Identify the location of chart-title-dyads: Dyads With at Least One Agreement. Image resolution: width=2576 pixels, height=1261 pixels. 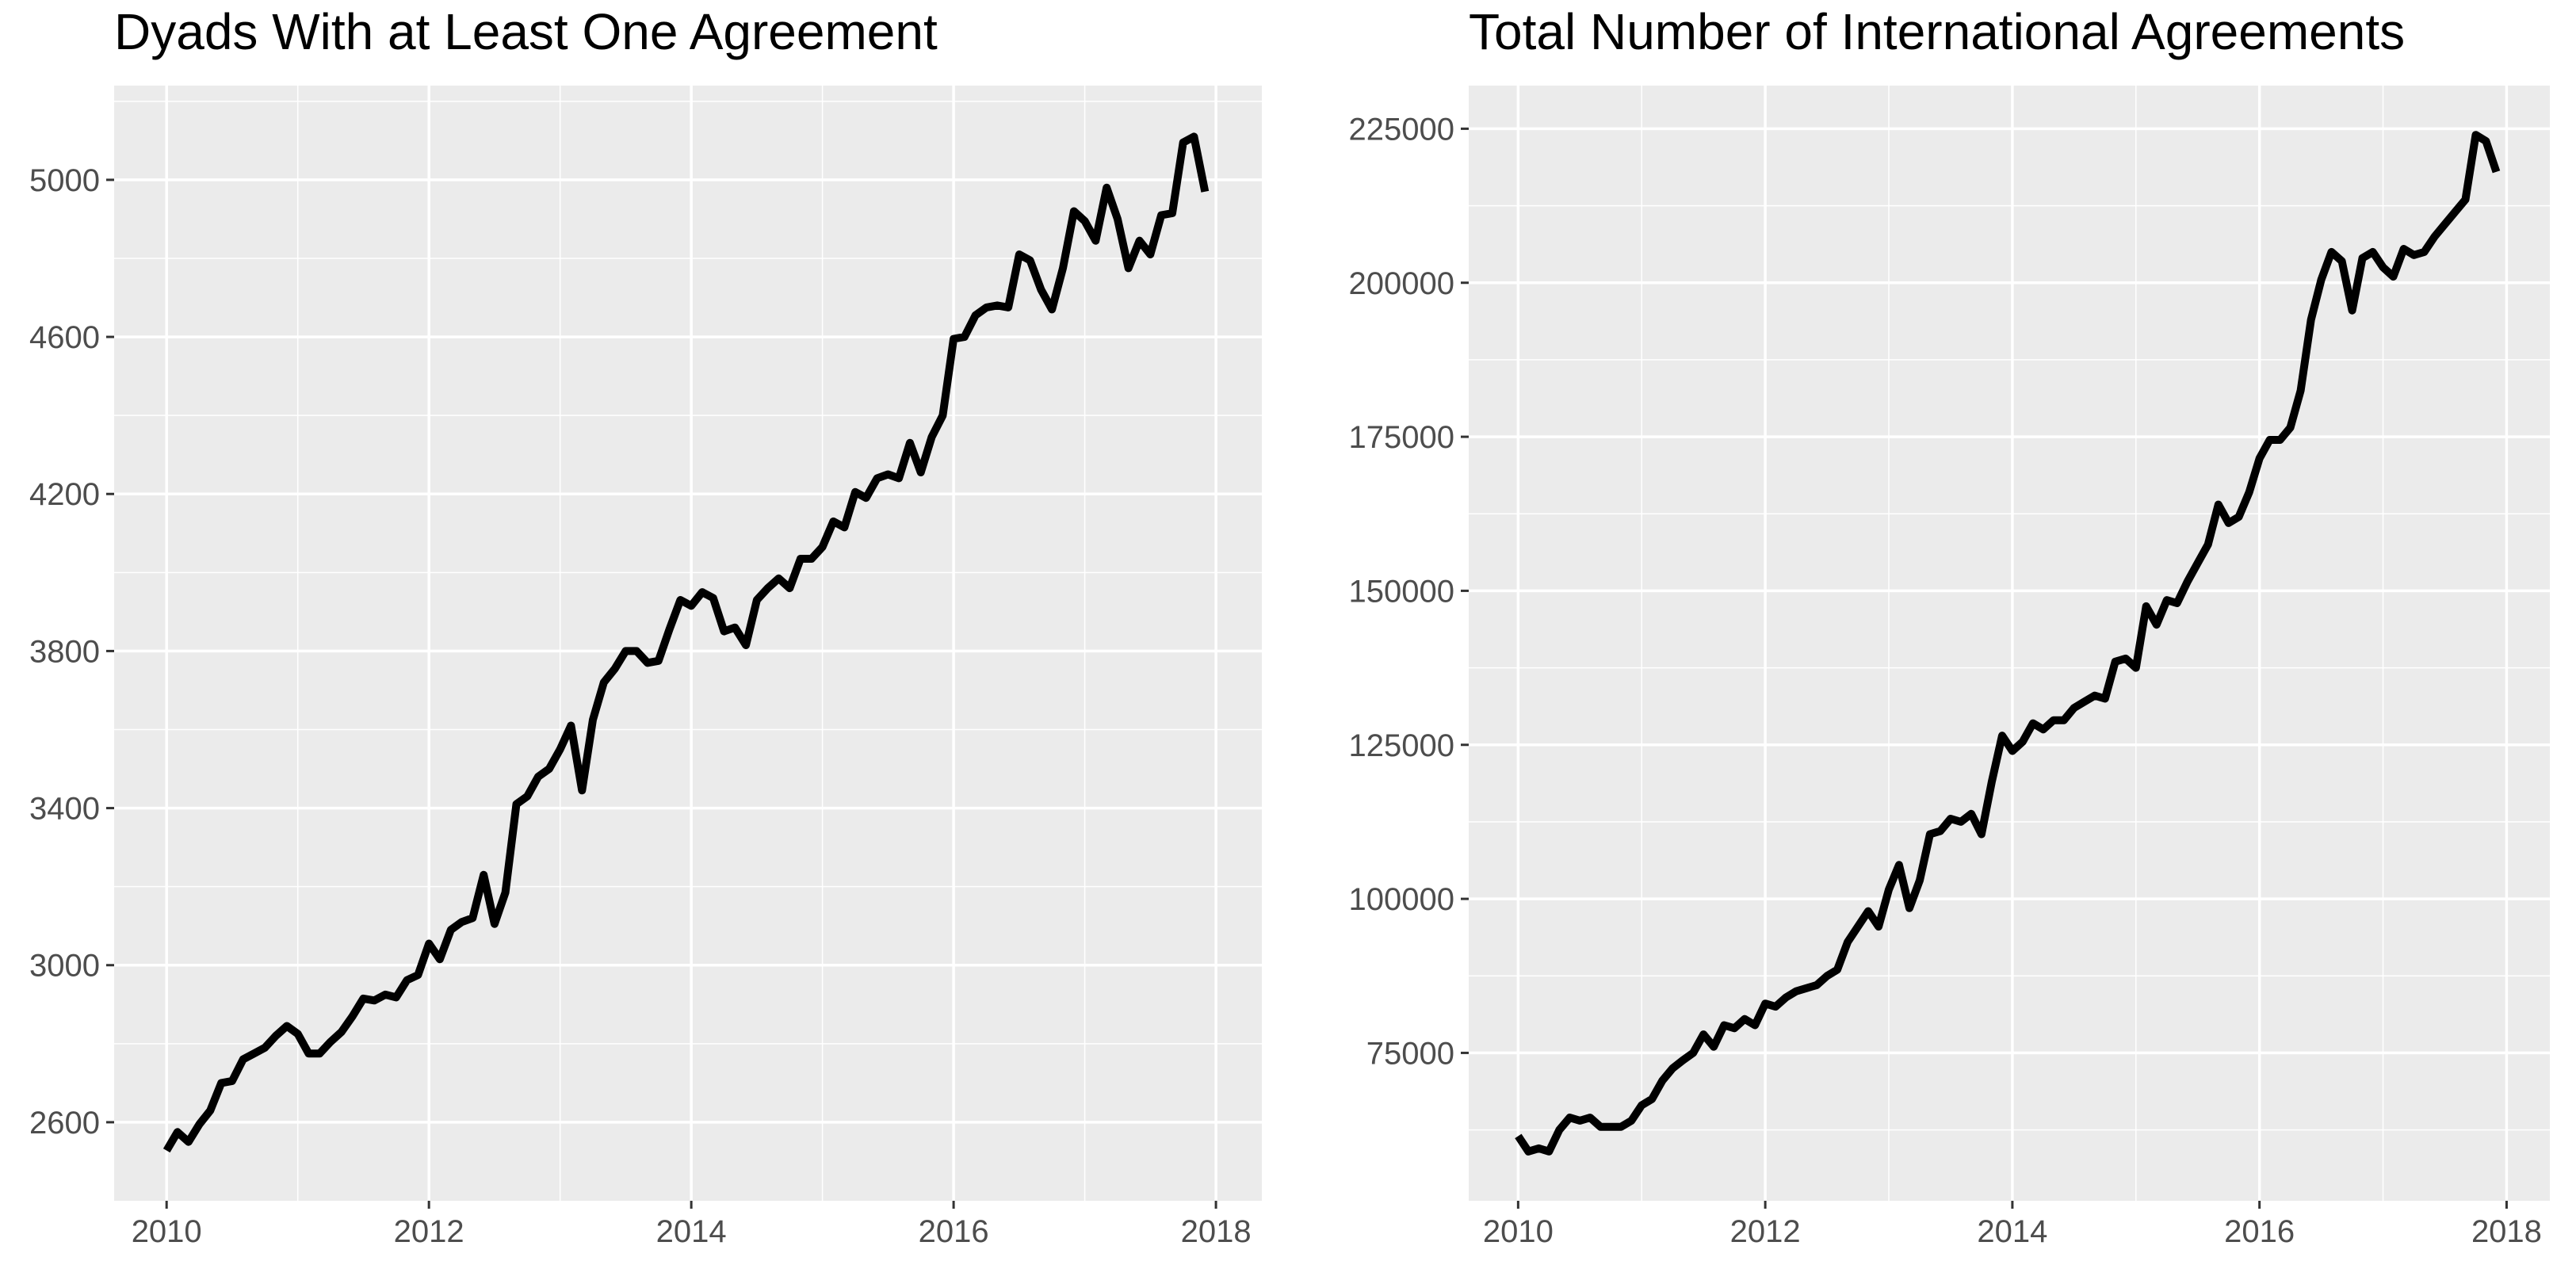
(526, 31).